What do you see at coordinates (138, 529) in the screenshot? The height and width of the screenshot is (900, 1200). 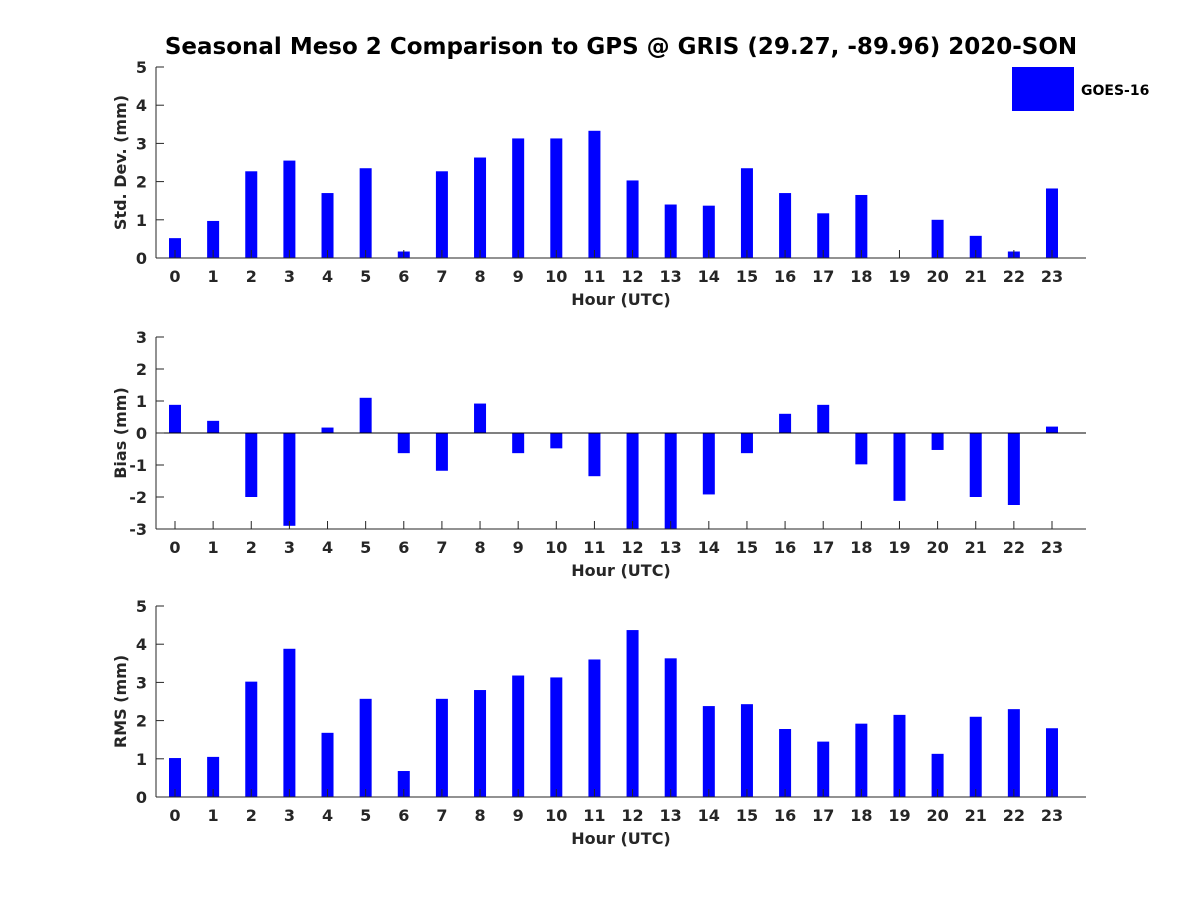 I see `y-tick-label: -3` at bounding box center [138, 529].